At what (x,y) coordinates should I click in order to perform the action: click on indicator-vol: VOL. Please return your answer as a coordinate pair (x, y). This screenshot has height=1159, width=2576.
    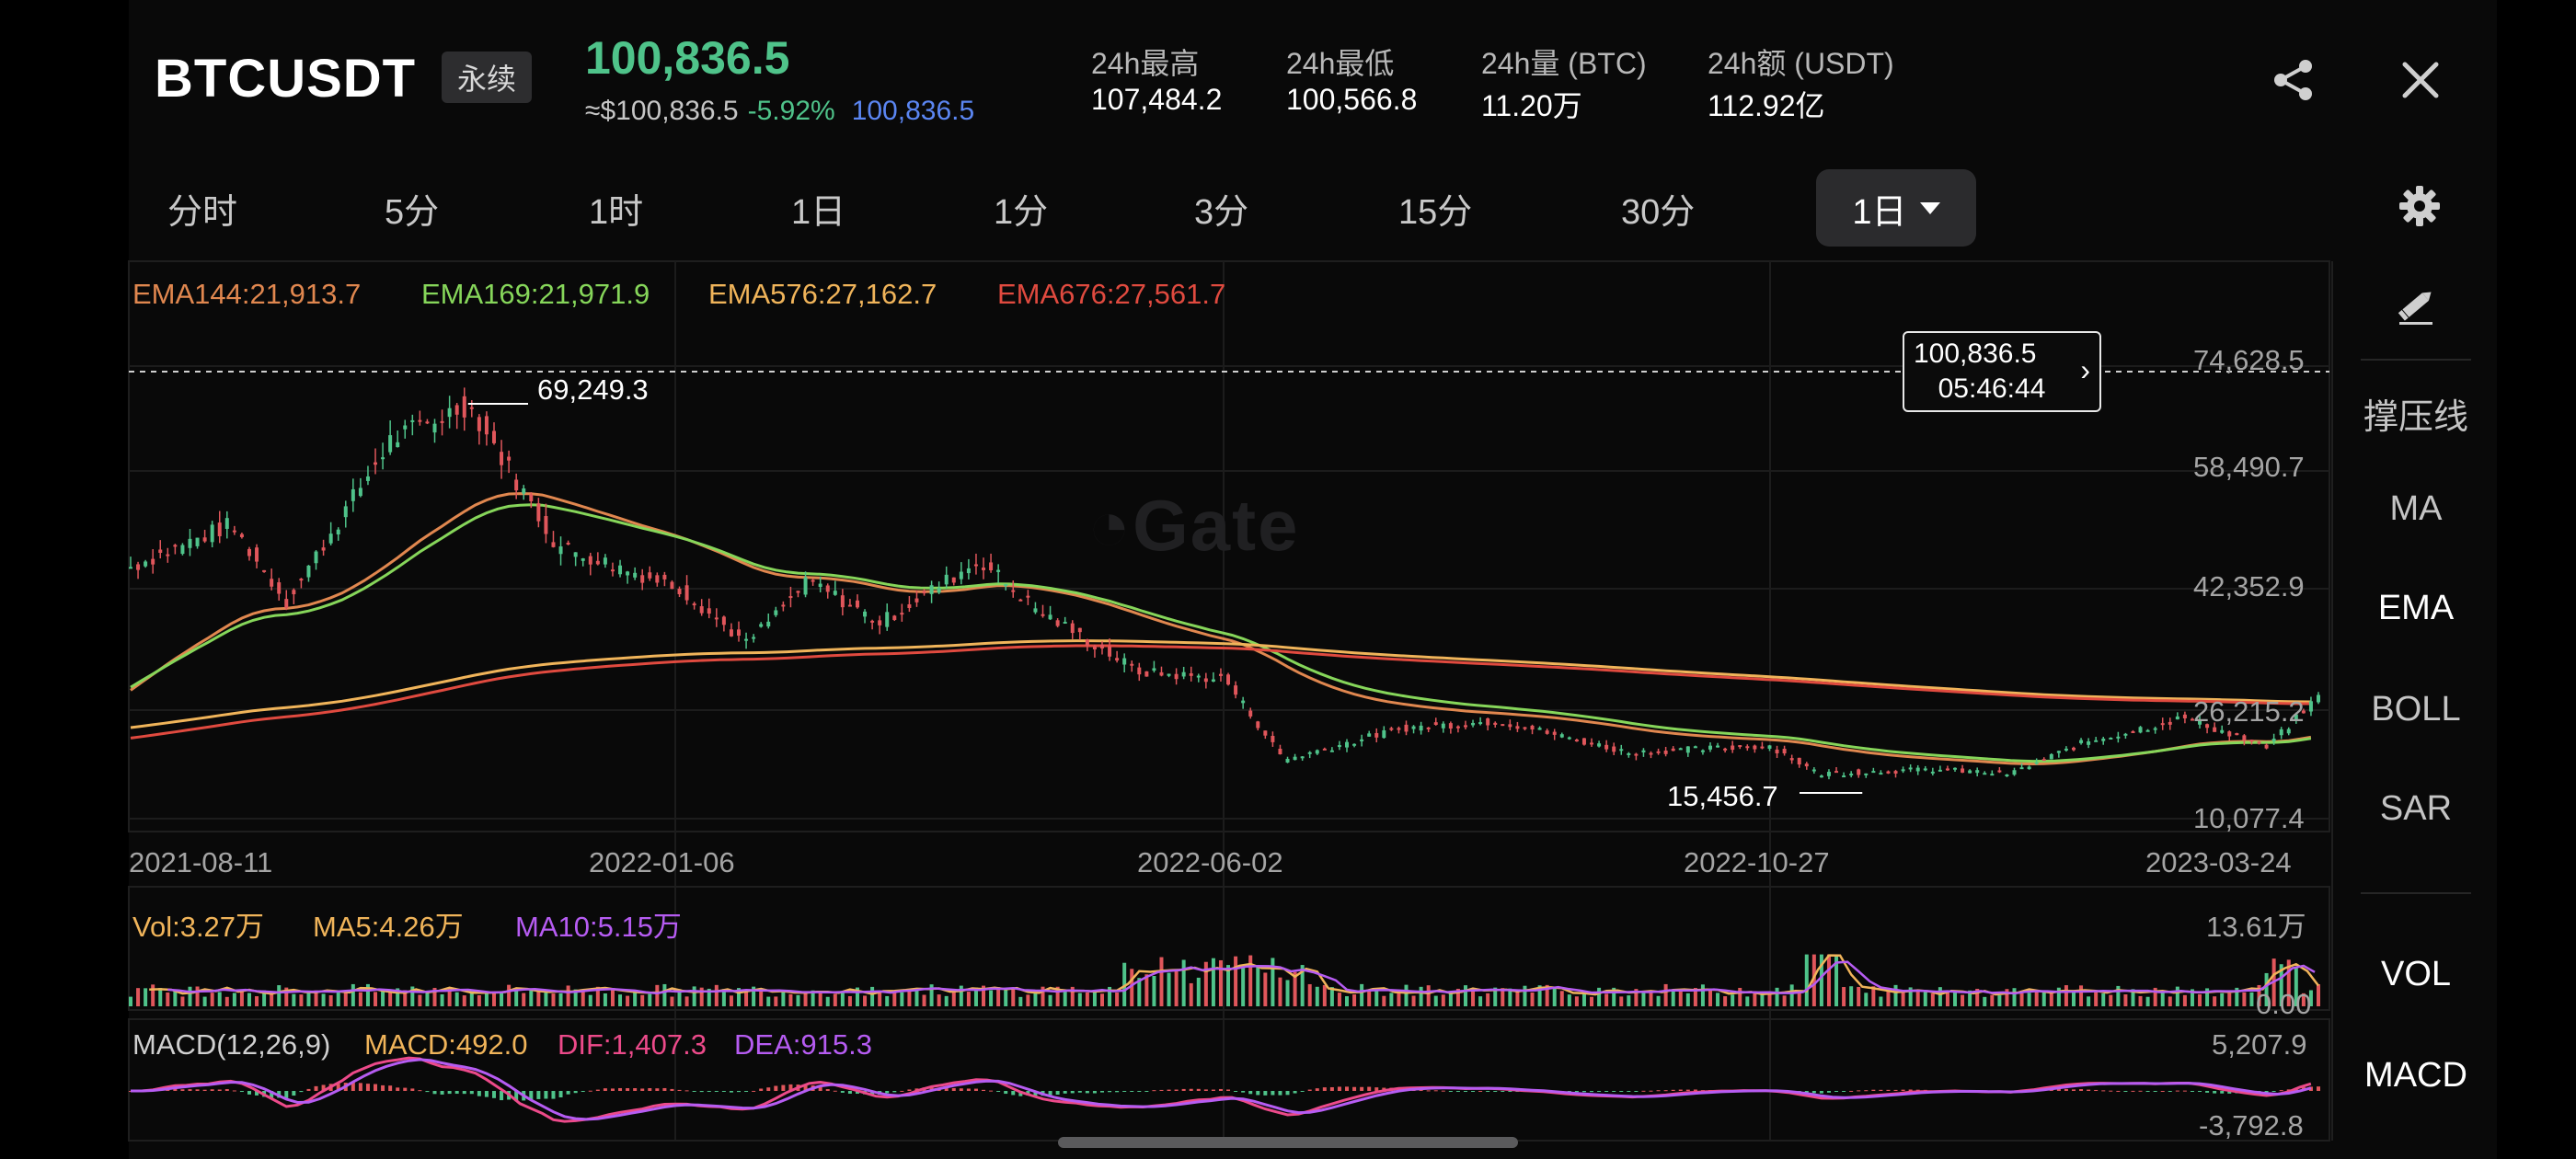
    Looking at the image, I should click on (2416, 974).